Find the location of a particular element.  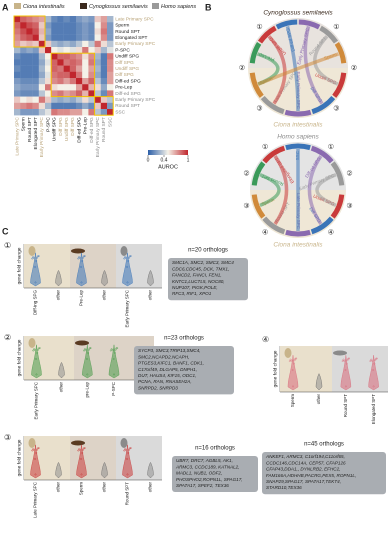

highlight-box is located at coordinates (29, 31).